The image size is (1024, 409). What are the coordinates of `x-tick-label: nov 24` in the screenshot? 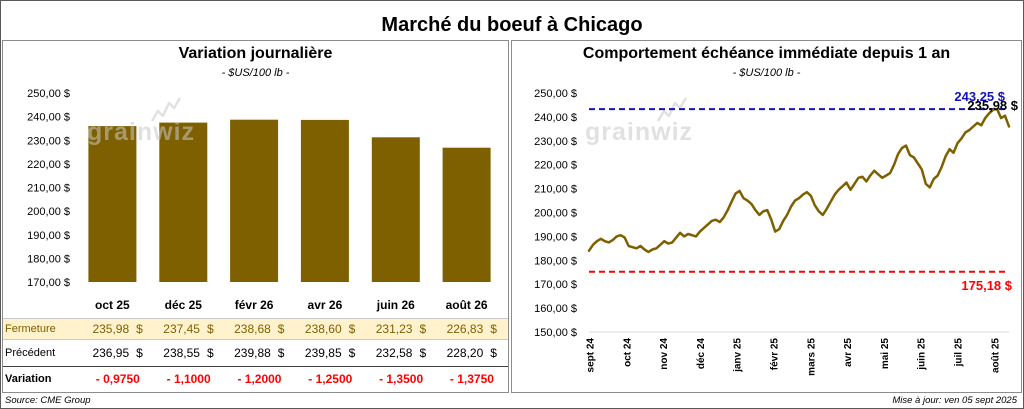 It's located at (664, 354).